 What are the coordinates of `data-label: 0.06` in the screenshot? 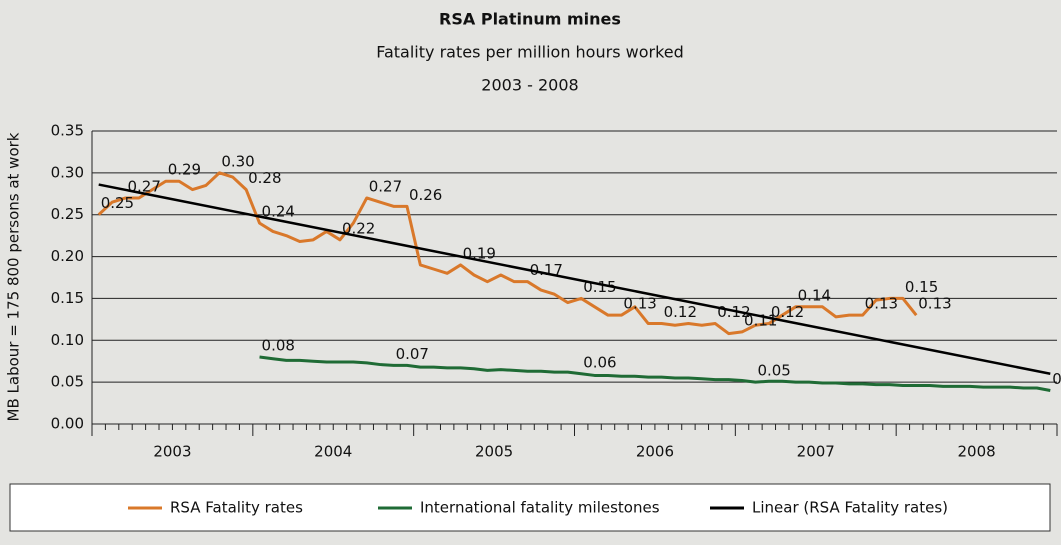 It's located at (599, 362).